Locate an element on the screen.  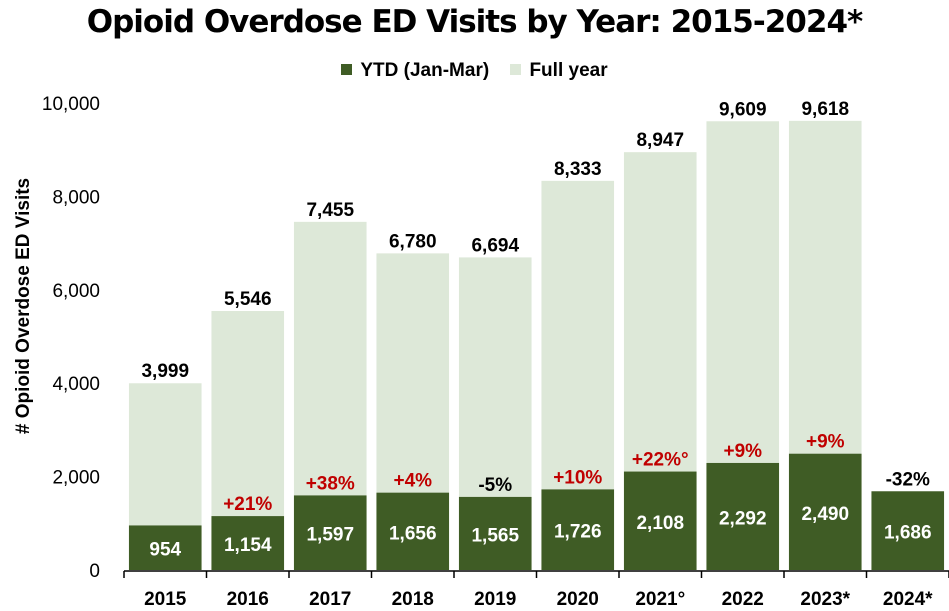
ytd-value-label: 954 is located at coordinates (165, 550).